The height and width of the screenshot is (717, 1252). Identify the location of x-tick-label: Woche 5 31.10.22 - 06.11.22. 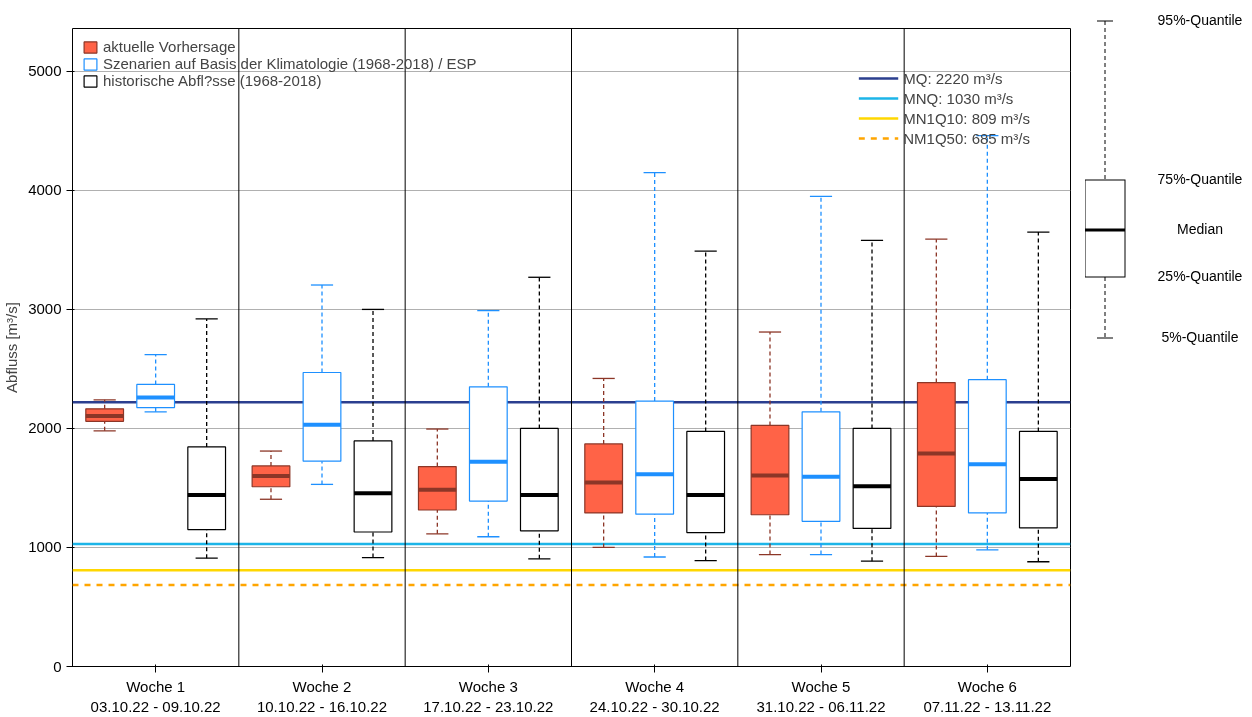
(821, 696).